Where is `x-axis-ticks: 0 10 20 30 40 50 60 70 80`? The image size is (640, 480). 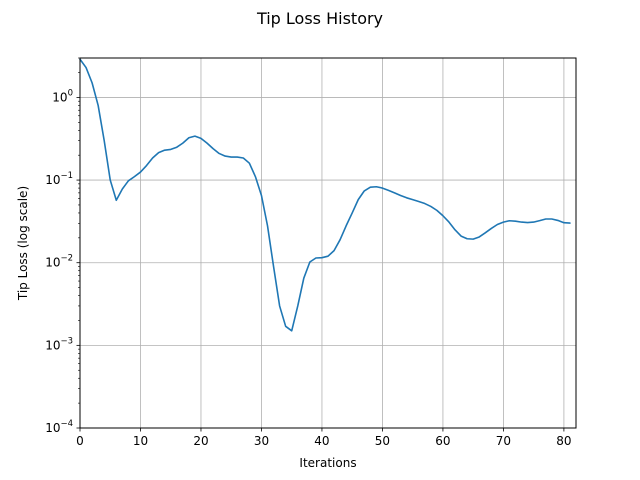 x-axis-ticks: 0 10 20 30 40 50 60 70 80 is located at coordinates (324, 438).